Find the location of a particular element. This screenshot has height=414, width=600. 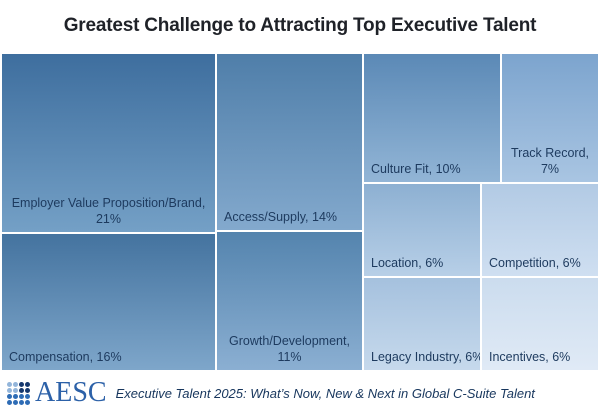

treemap-cell-legacy-industry: Legacy Industry, 6% is located at coordinates (422, 324).